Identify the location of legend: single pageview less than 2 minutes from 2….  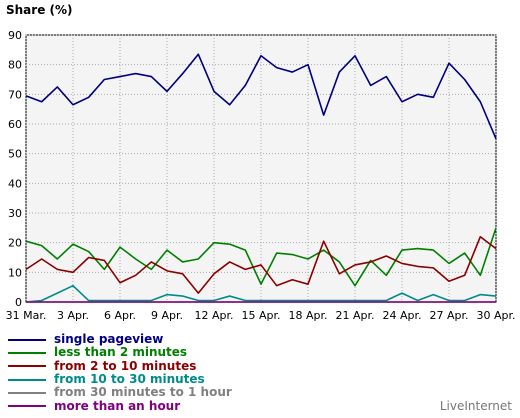
(120, 373).